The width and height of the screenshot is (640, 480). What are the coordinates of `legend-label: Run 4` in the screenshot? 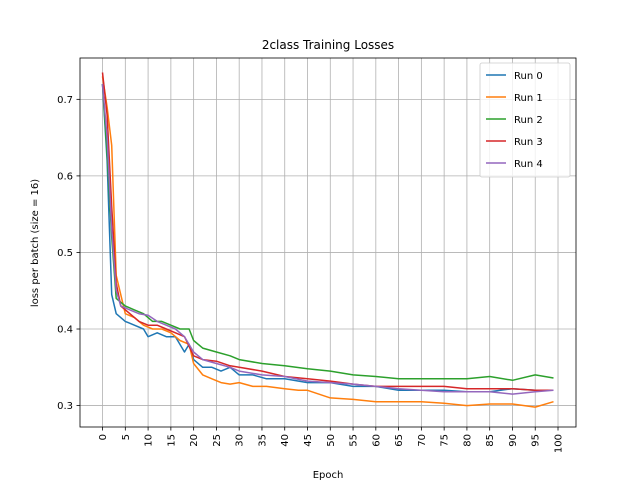 It's located at (528, 164).